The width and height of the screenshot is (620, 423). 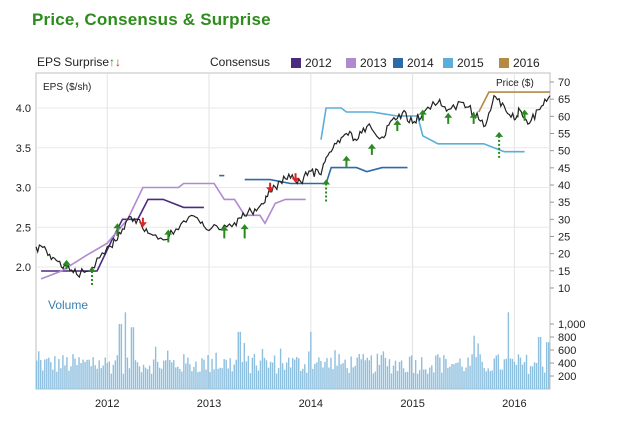 What do you see at coordinates (564, 83) in the screenshot?
I see `right-tick-70: 70` at bounding box center [564, 83].